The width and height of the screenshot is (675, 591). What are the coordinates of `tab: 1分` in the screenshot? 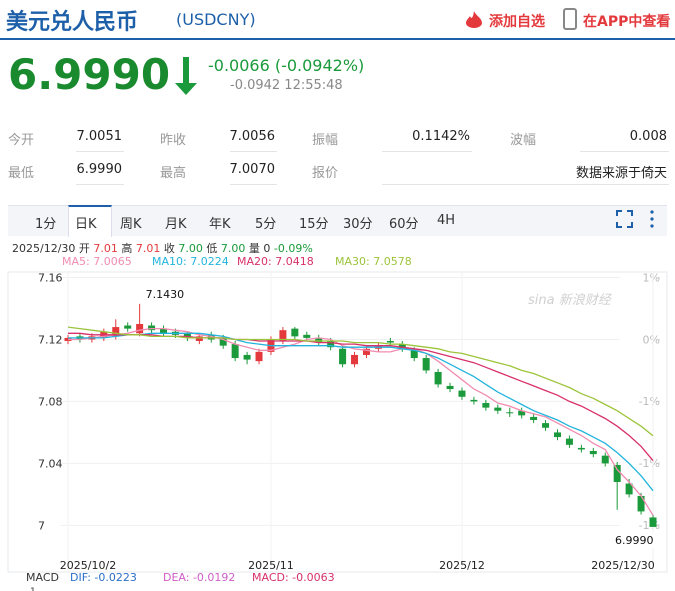 It's located at (46, 224).